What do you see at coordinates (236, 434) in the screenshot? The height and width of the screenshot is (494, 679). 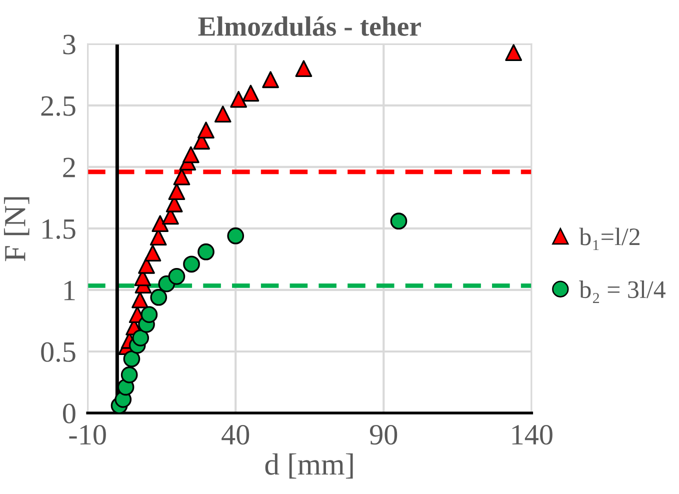 I see `x-tick-label: 40` at bounding box center [236, 434].